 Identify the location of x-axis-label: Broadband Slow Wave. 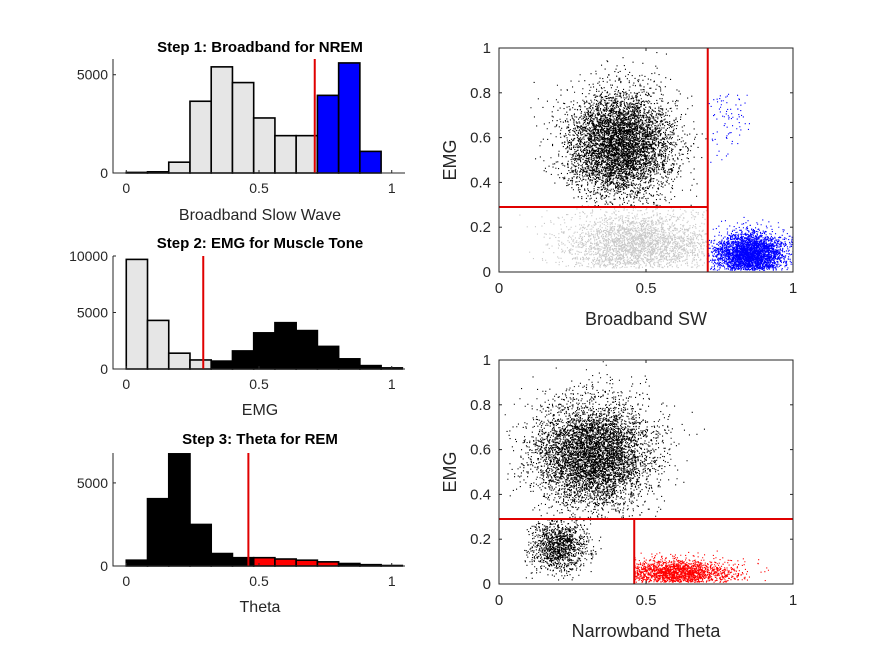
(260, 215).